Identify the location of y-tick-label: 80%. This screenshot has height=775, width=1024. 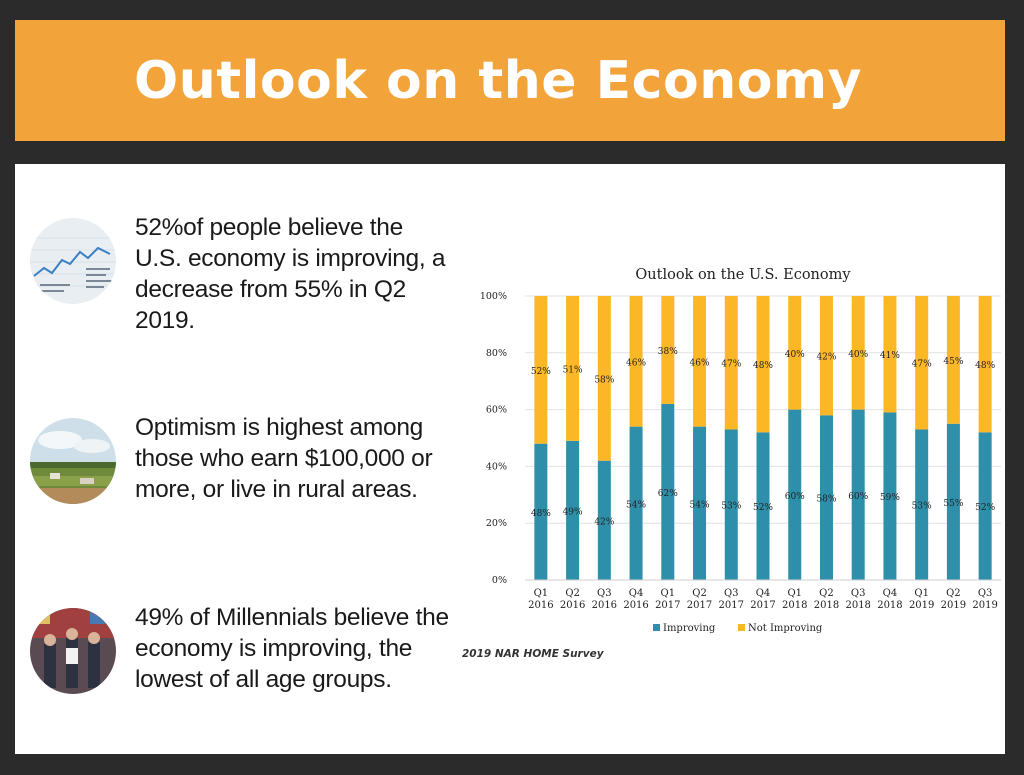
(496, 353).